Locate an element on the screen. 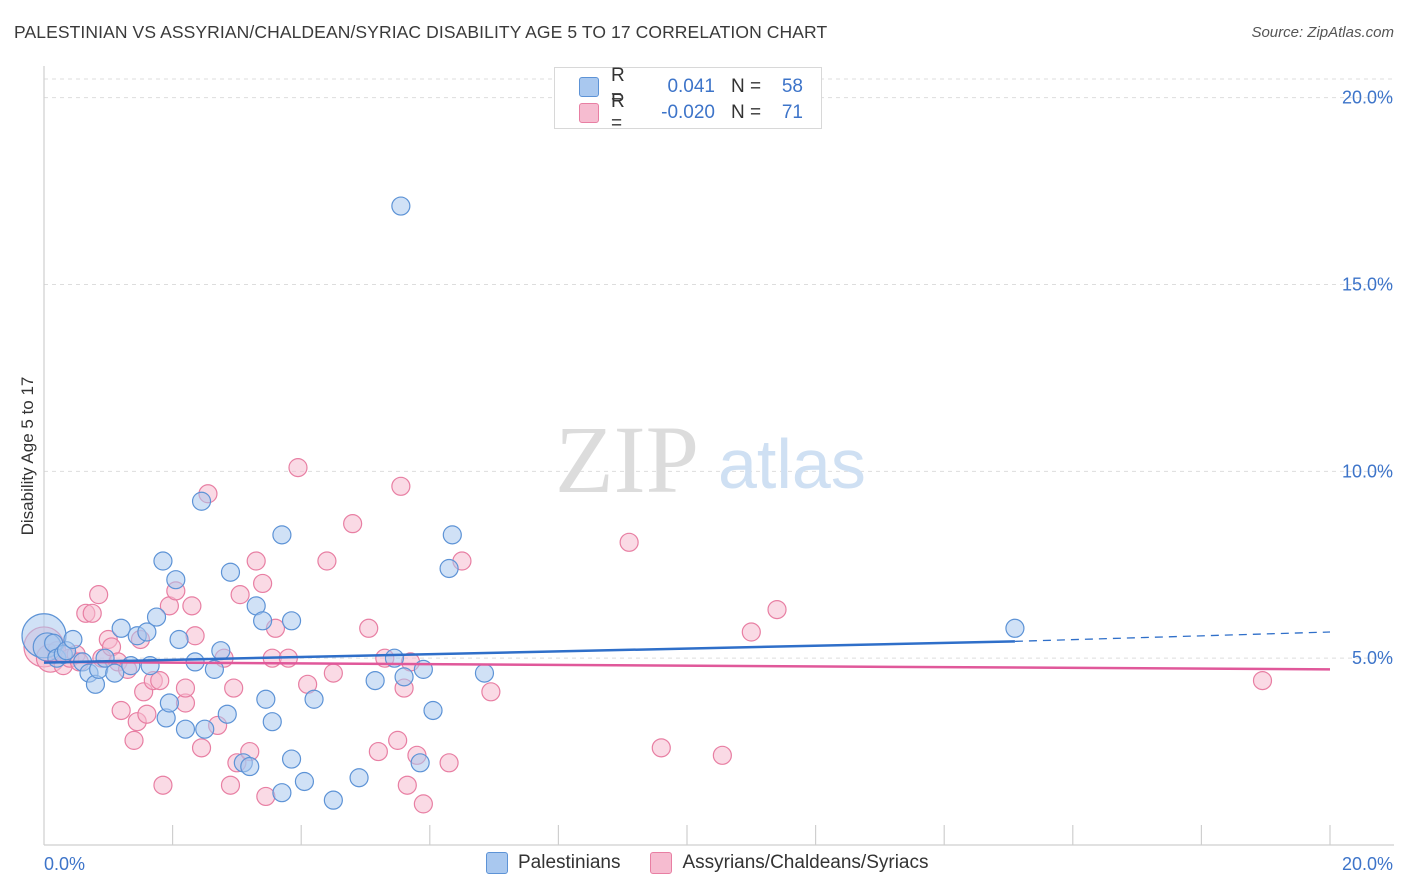 The image size is (1406, 892). trend-line-palestinians is located at coordinates (529, 652).